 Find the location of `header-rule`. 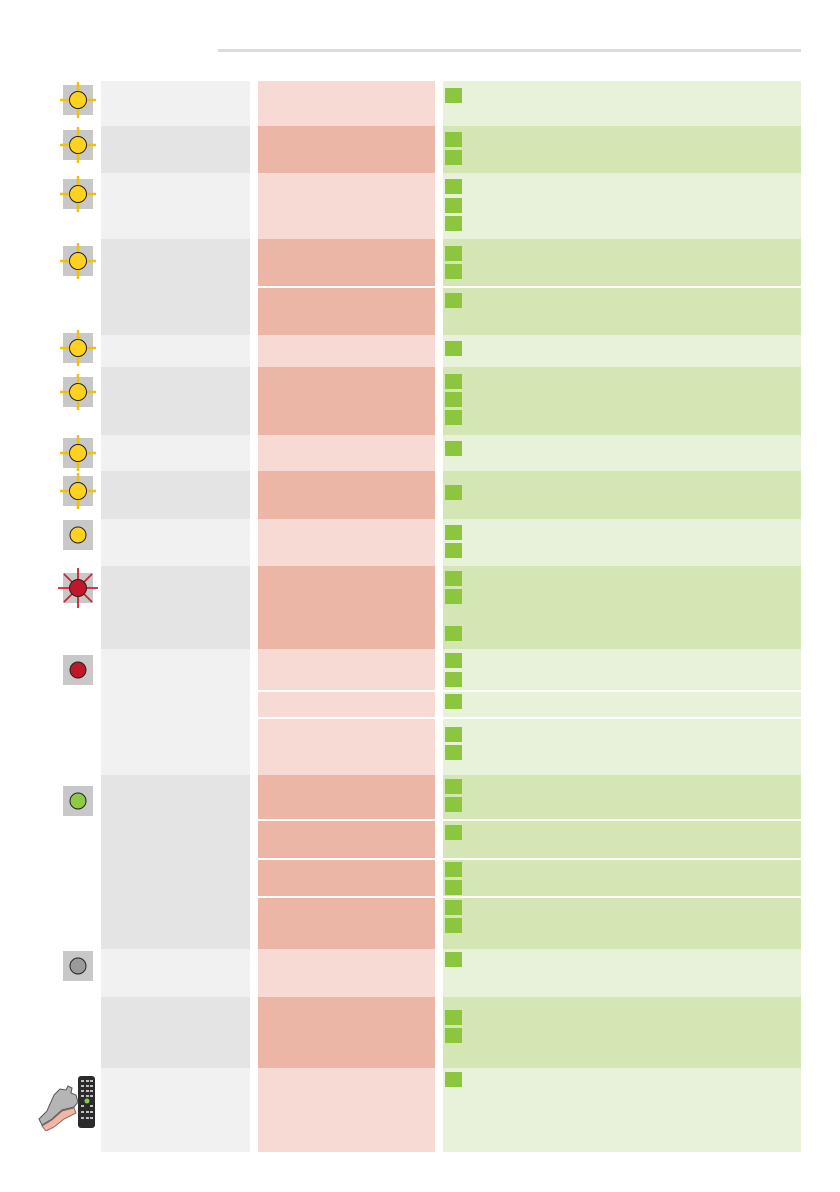

header-rule is located at coordinates (509, 50).